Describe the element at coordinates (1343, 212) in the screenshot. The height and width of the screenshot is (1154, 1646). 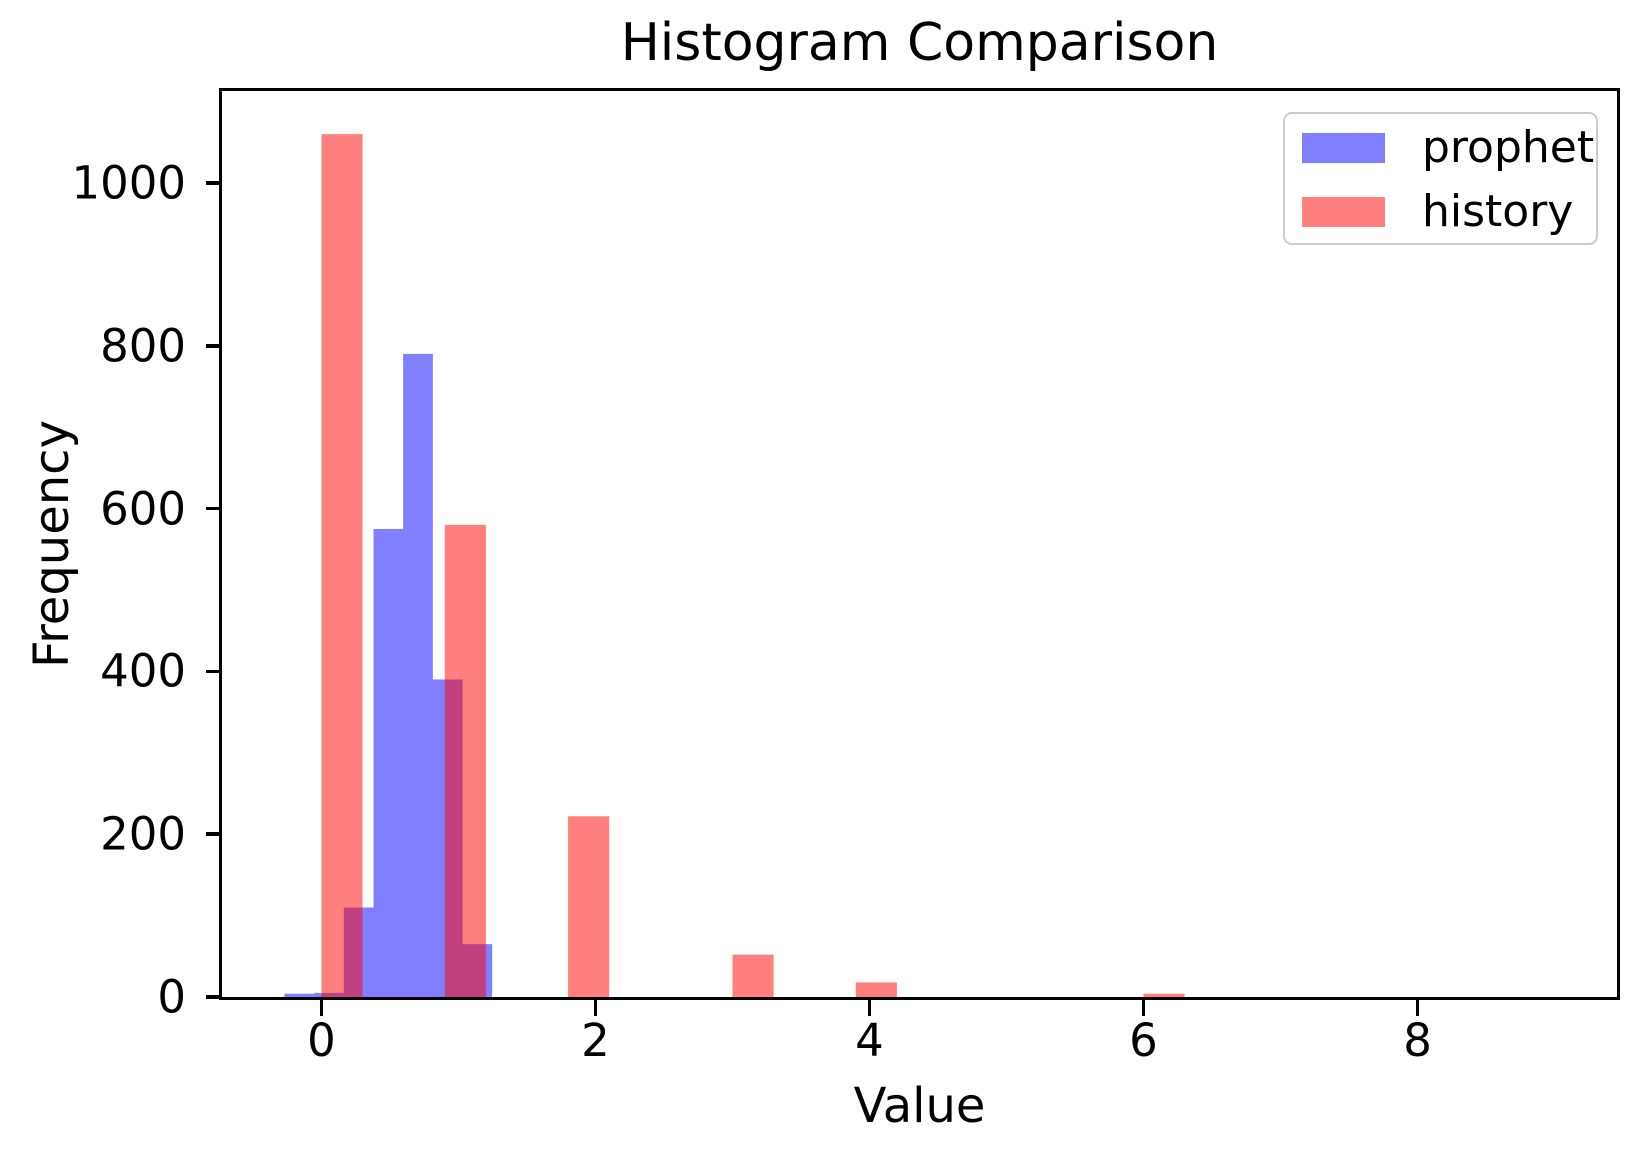
I see `legend-swatch-history` at that location.